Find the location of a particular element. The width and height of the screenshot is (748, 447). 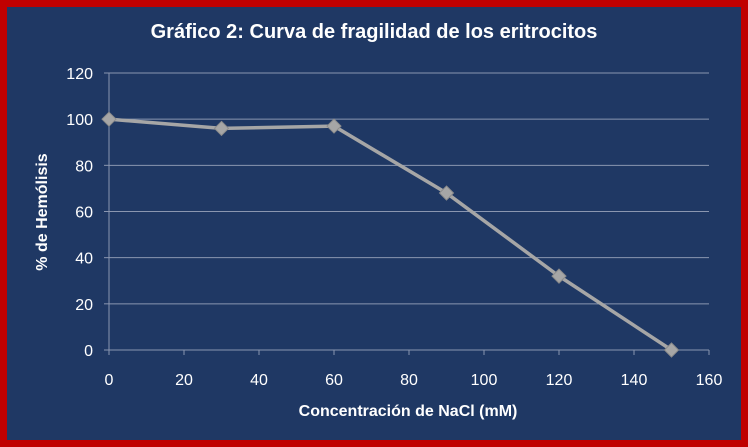

x-axis-title: Concentración de NaCl (mM) is located at coordinates (408, 411).